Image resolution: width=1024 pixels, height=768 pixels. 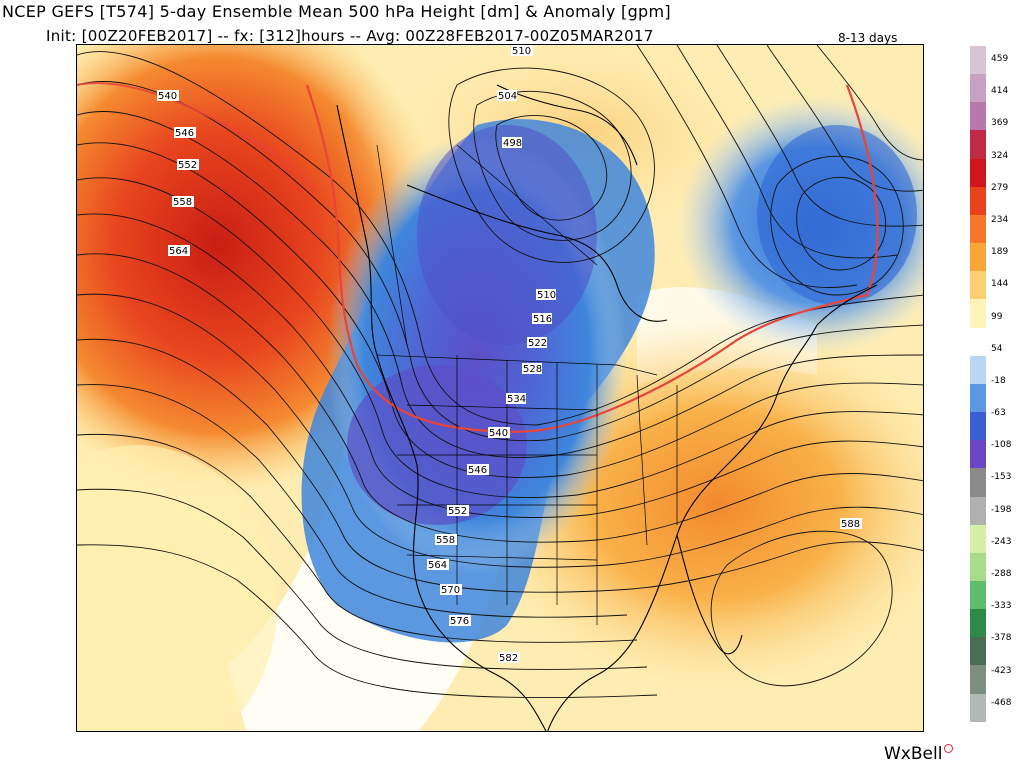 I want to click on colorbar-label: 459, so click(x=1000, y=59).